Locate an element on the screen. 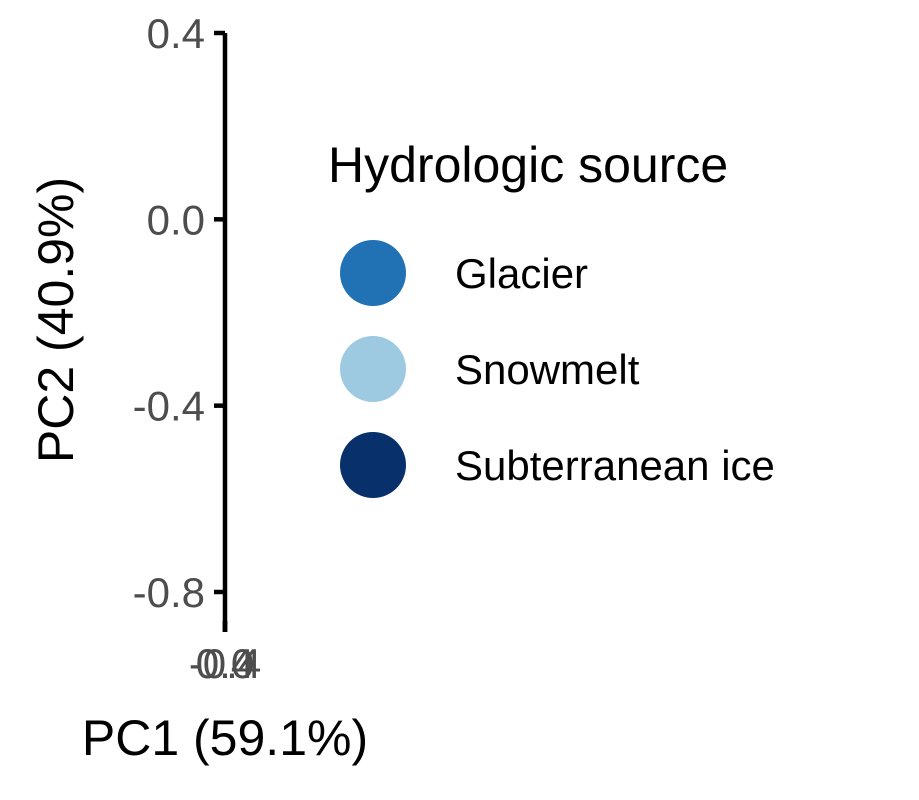  x-axis: -0.40.00.4 is located at coordinates (225, 652).